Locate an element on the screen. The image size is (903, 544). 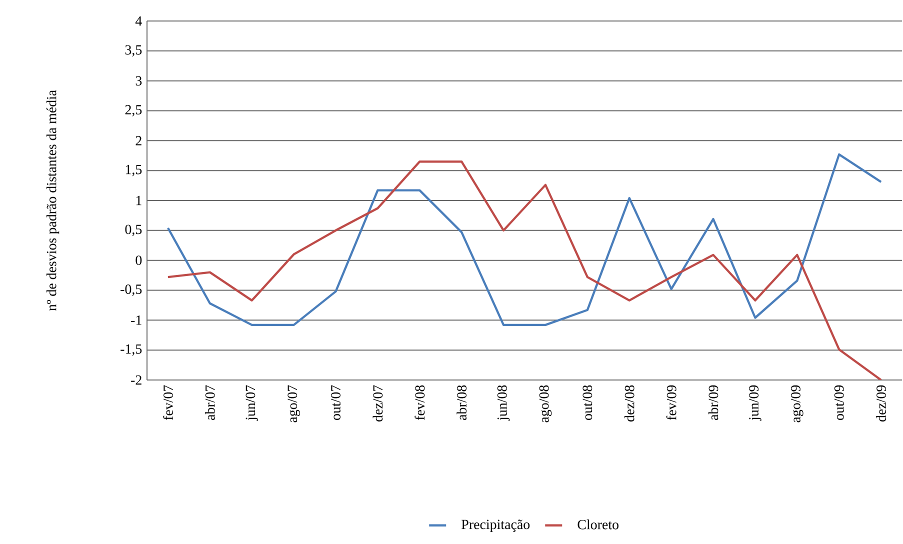
x-tick-label: ago/08 is located at coordinates (545, 403).